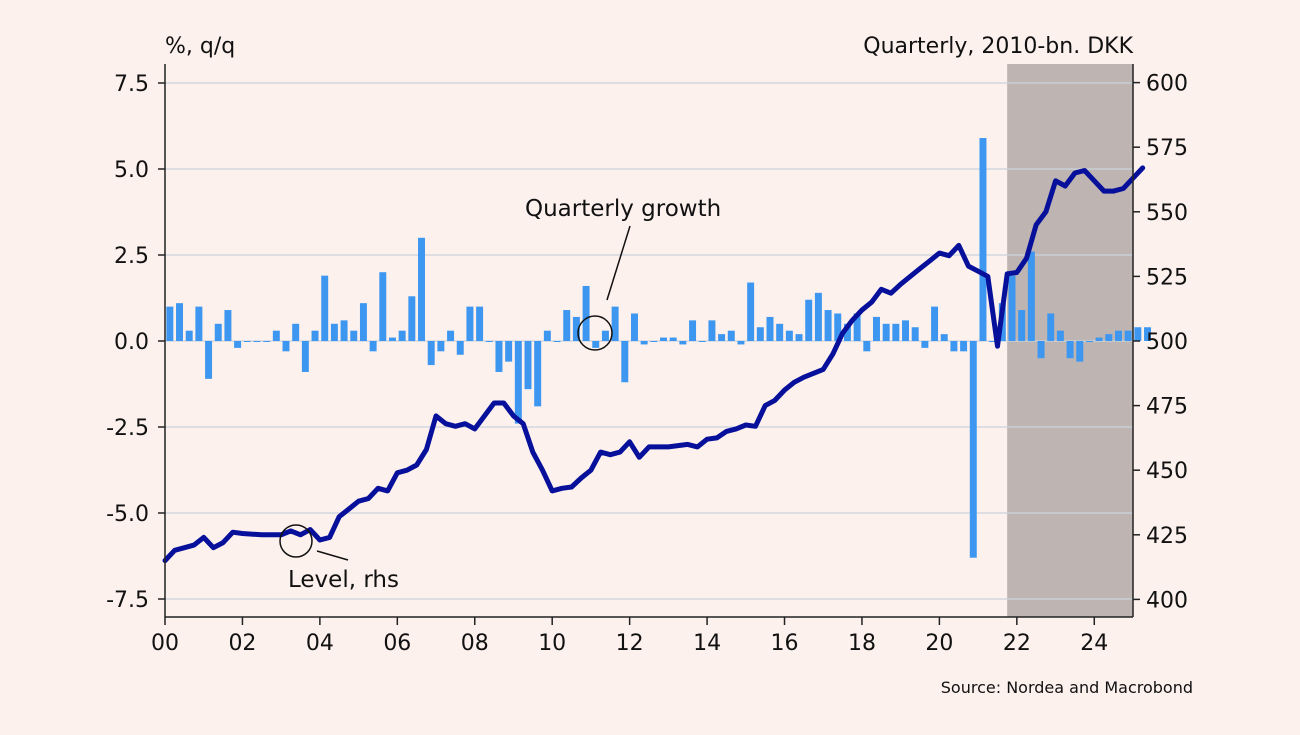 Image resolution: width=1300 pixels, height=735 pixels. I want to click on right-tick-label: 400, so click(1167, 600).